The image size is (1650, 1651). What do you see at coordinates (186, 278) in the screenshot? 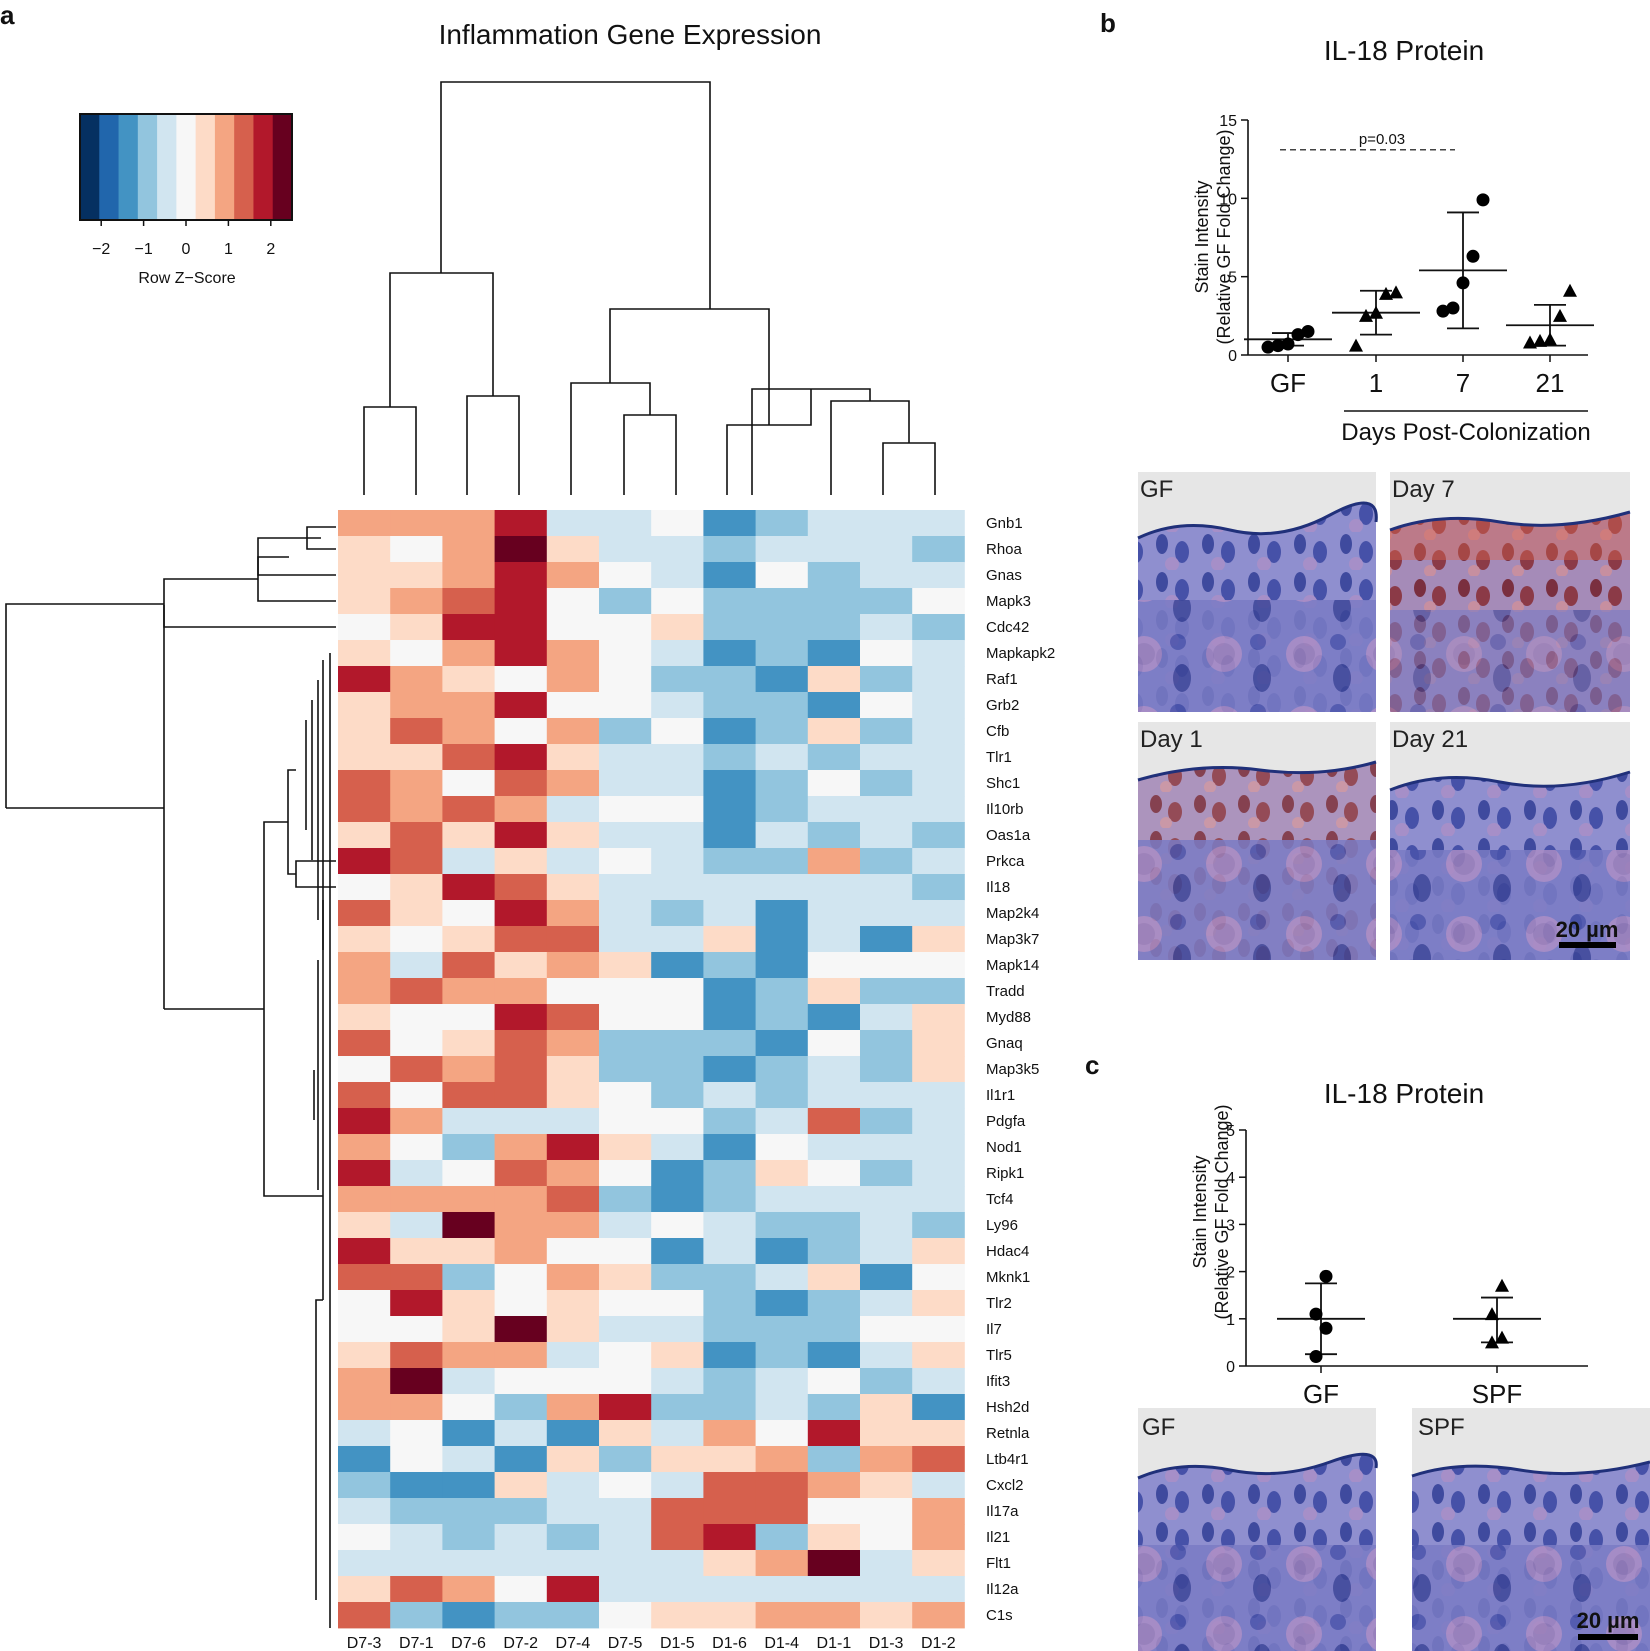
I see `color-key-title: Row Z−Score` at bounding box center [186, 278].